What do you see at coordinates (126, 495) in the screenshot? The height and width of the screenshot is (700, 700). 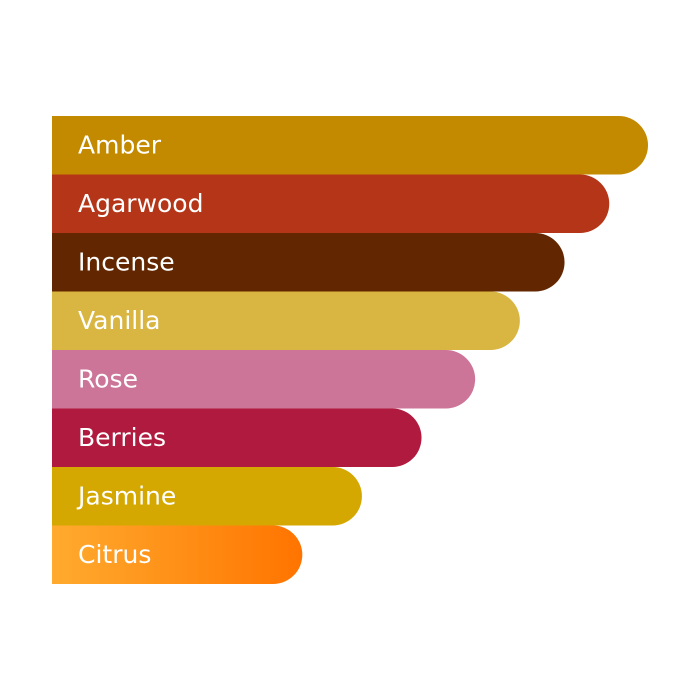 I see `bar-label: Jasmine` at bounding box center [126, 495].